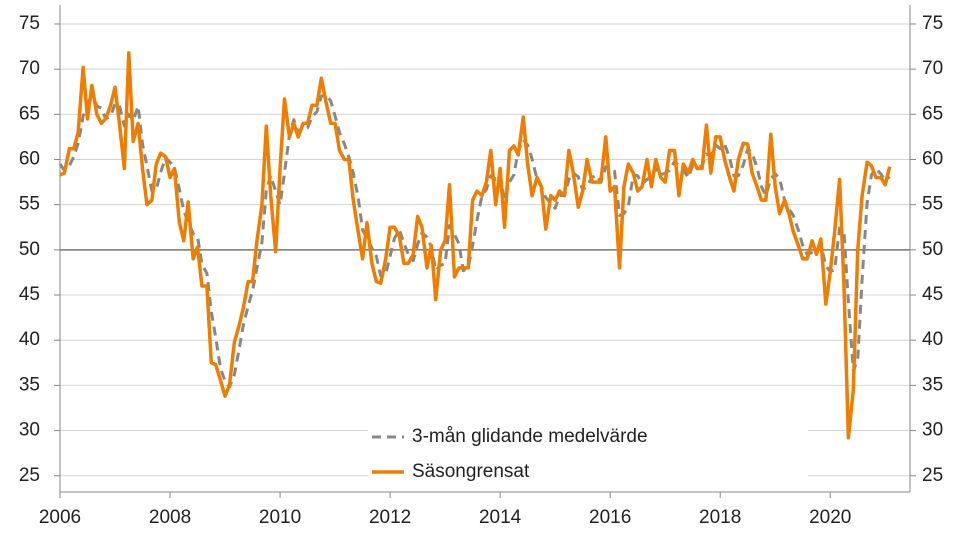 The width and height of the screenshot is (960, 534). I want to click on y-tick-label: 40, so click(29, 339).